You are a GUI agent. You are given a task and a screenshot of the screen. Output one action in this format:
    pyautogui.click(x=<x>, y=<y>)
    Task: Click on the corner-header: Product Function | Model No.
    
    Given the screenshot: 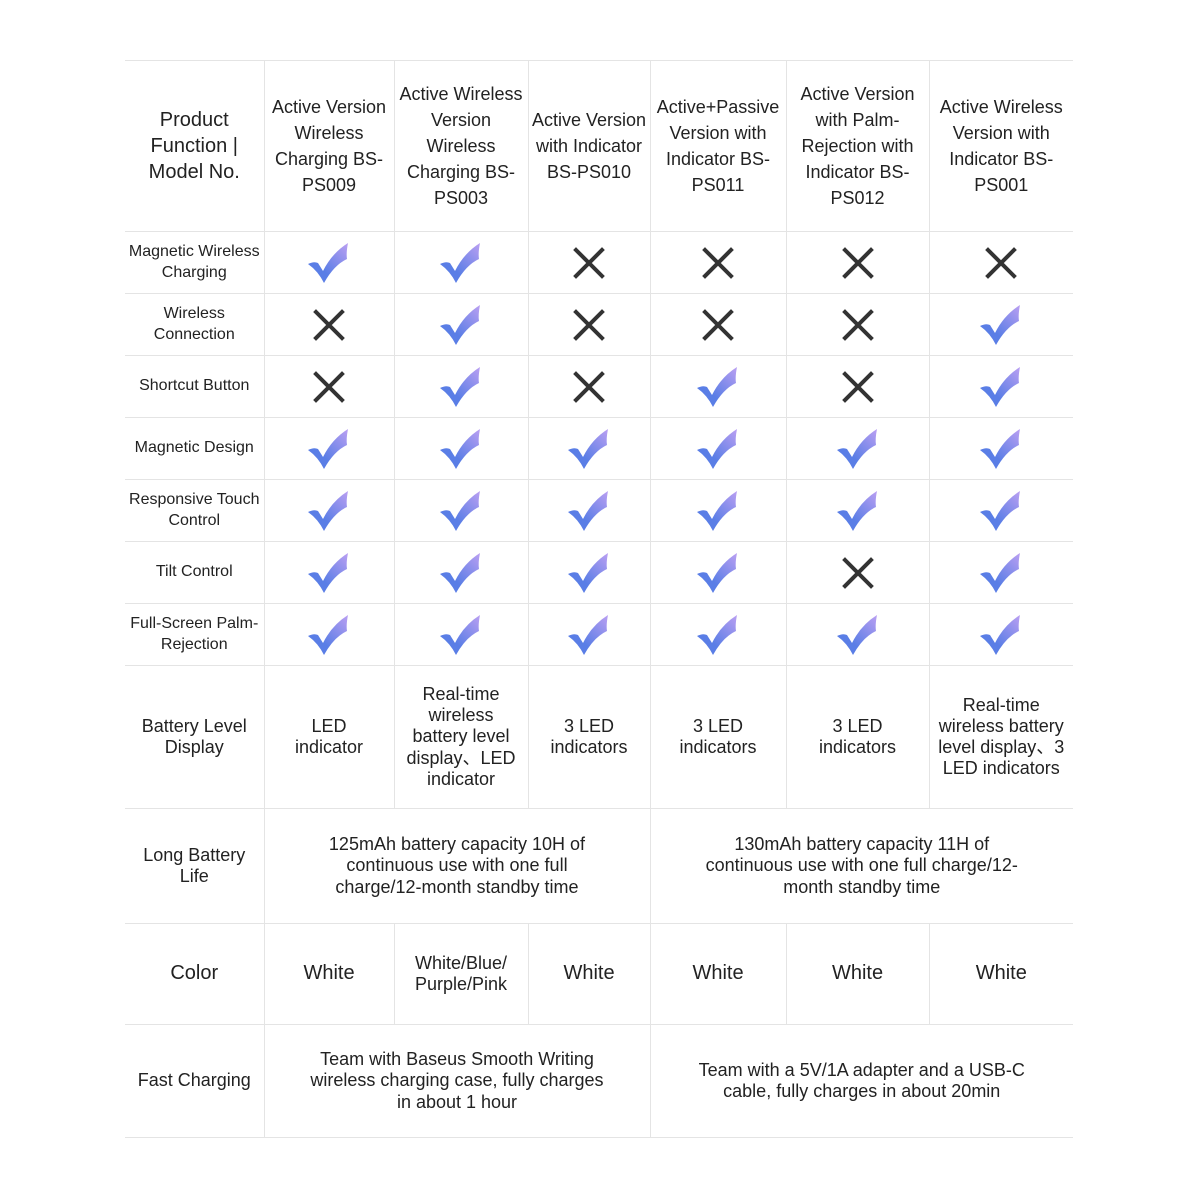 What is the action you would take?
    pyautogui.click(x=195, y=146)
    